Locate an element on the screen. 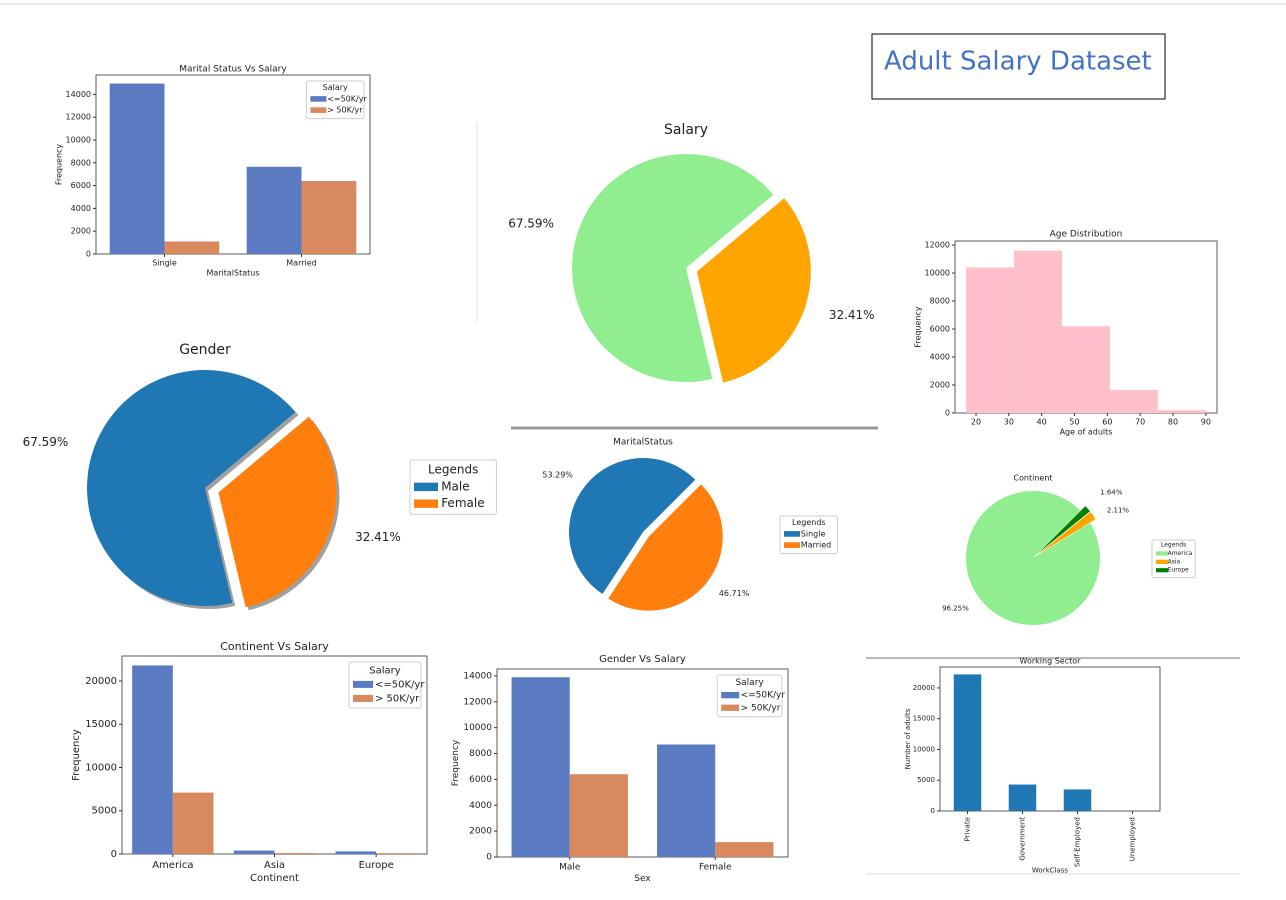 This screenshot has width=1286, height=900. x-tick-label: 40 is located at coordinates (1042, 421).